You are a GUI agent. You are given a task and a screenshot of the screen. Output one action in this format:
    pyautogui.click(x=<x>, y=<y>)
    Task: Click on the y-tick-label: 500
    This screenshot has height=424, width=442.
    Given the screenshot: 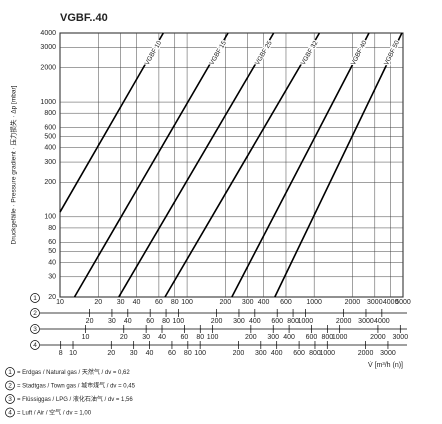 What is the action you would take?
    pyautogui.click(x=50, y=136)
    